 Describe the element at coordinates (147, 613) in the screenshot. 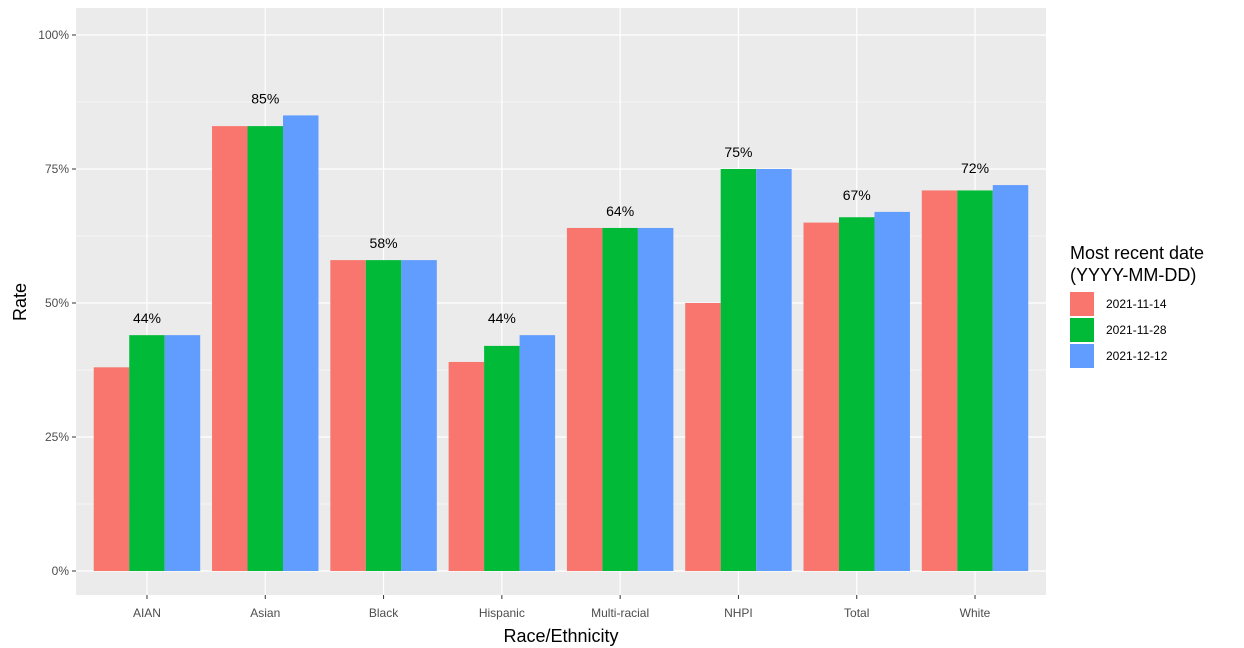

I see `x-tick-label: AIAN` at that location.